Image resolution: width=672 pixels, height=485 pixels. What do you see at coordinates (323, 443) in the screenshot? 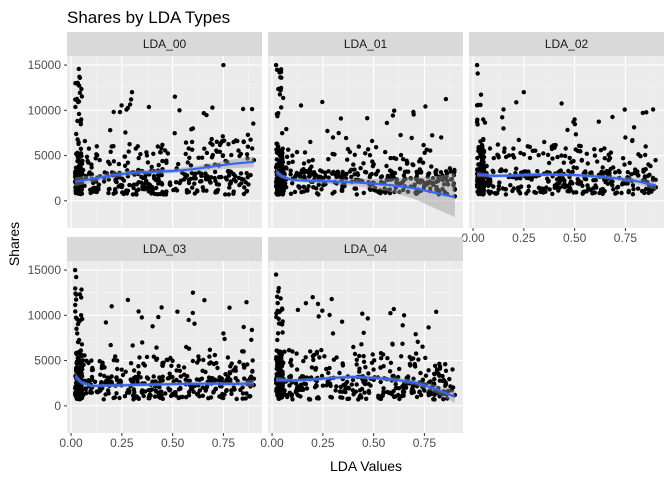
I see `x-tick-label: 0.25` at bounding box center [323, 443].